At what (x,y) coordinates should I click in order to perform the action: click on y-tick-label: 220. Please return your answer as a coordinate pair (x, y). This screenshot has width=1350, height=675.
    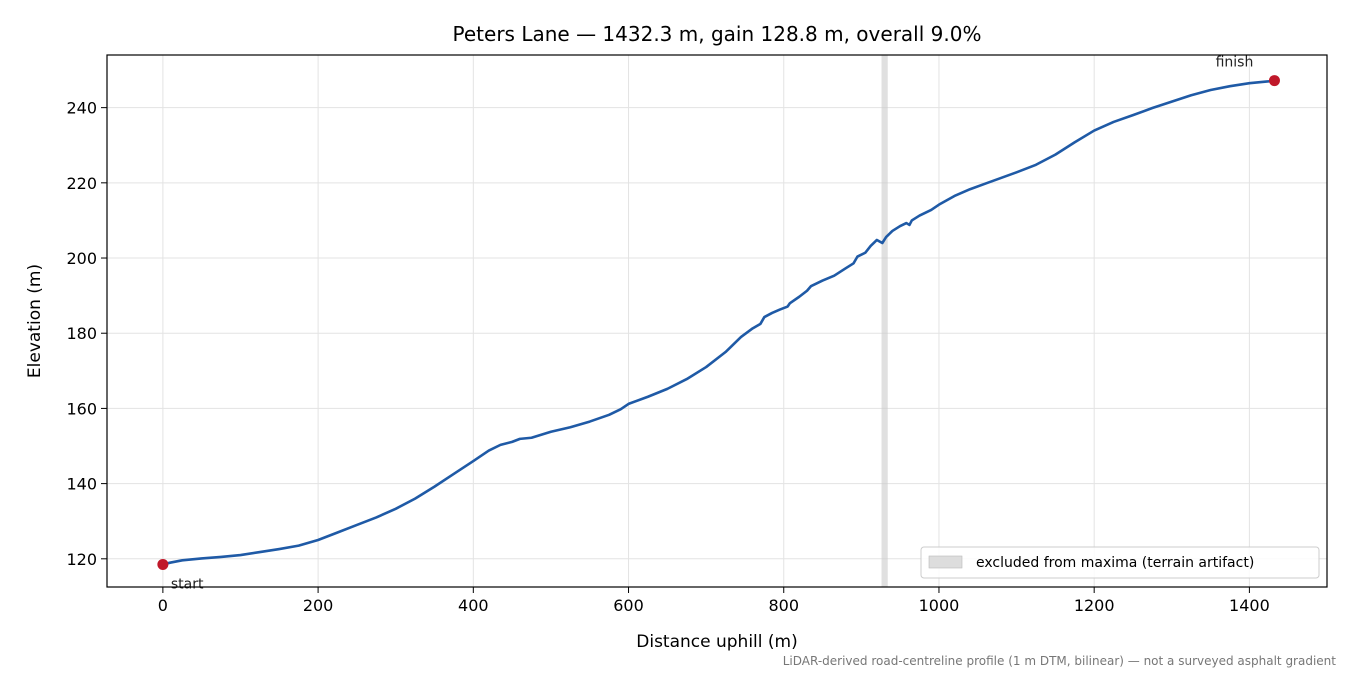
    Looking at the image, I should click on (81, 183).